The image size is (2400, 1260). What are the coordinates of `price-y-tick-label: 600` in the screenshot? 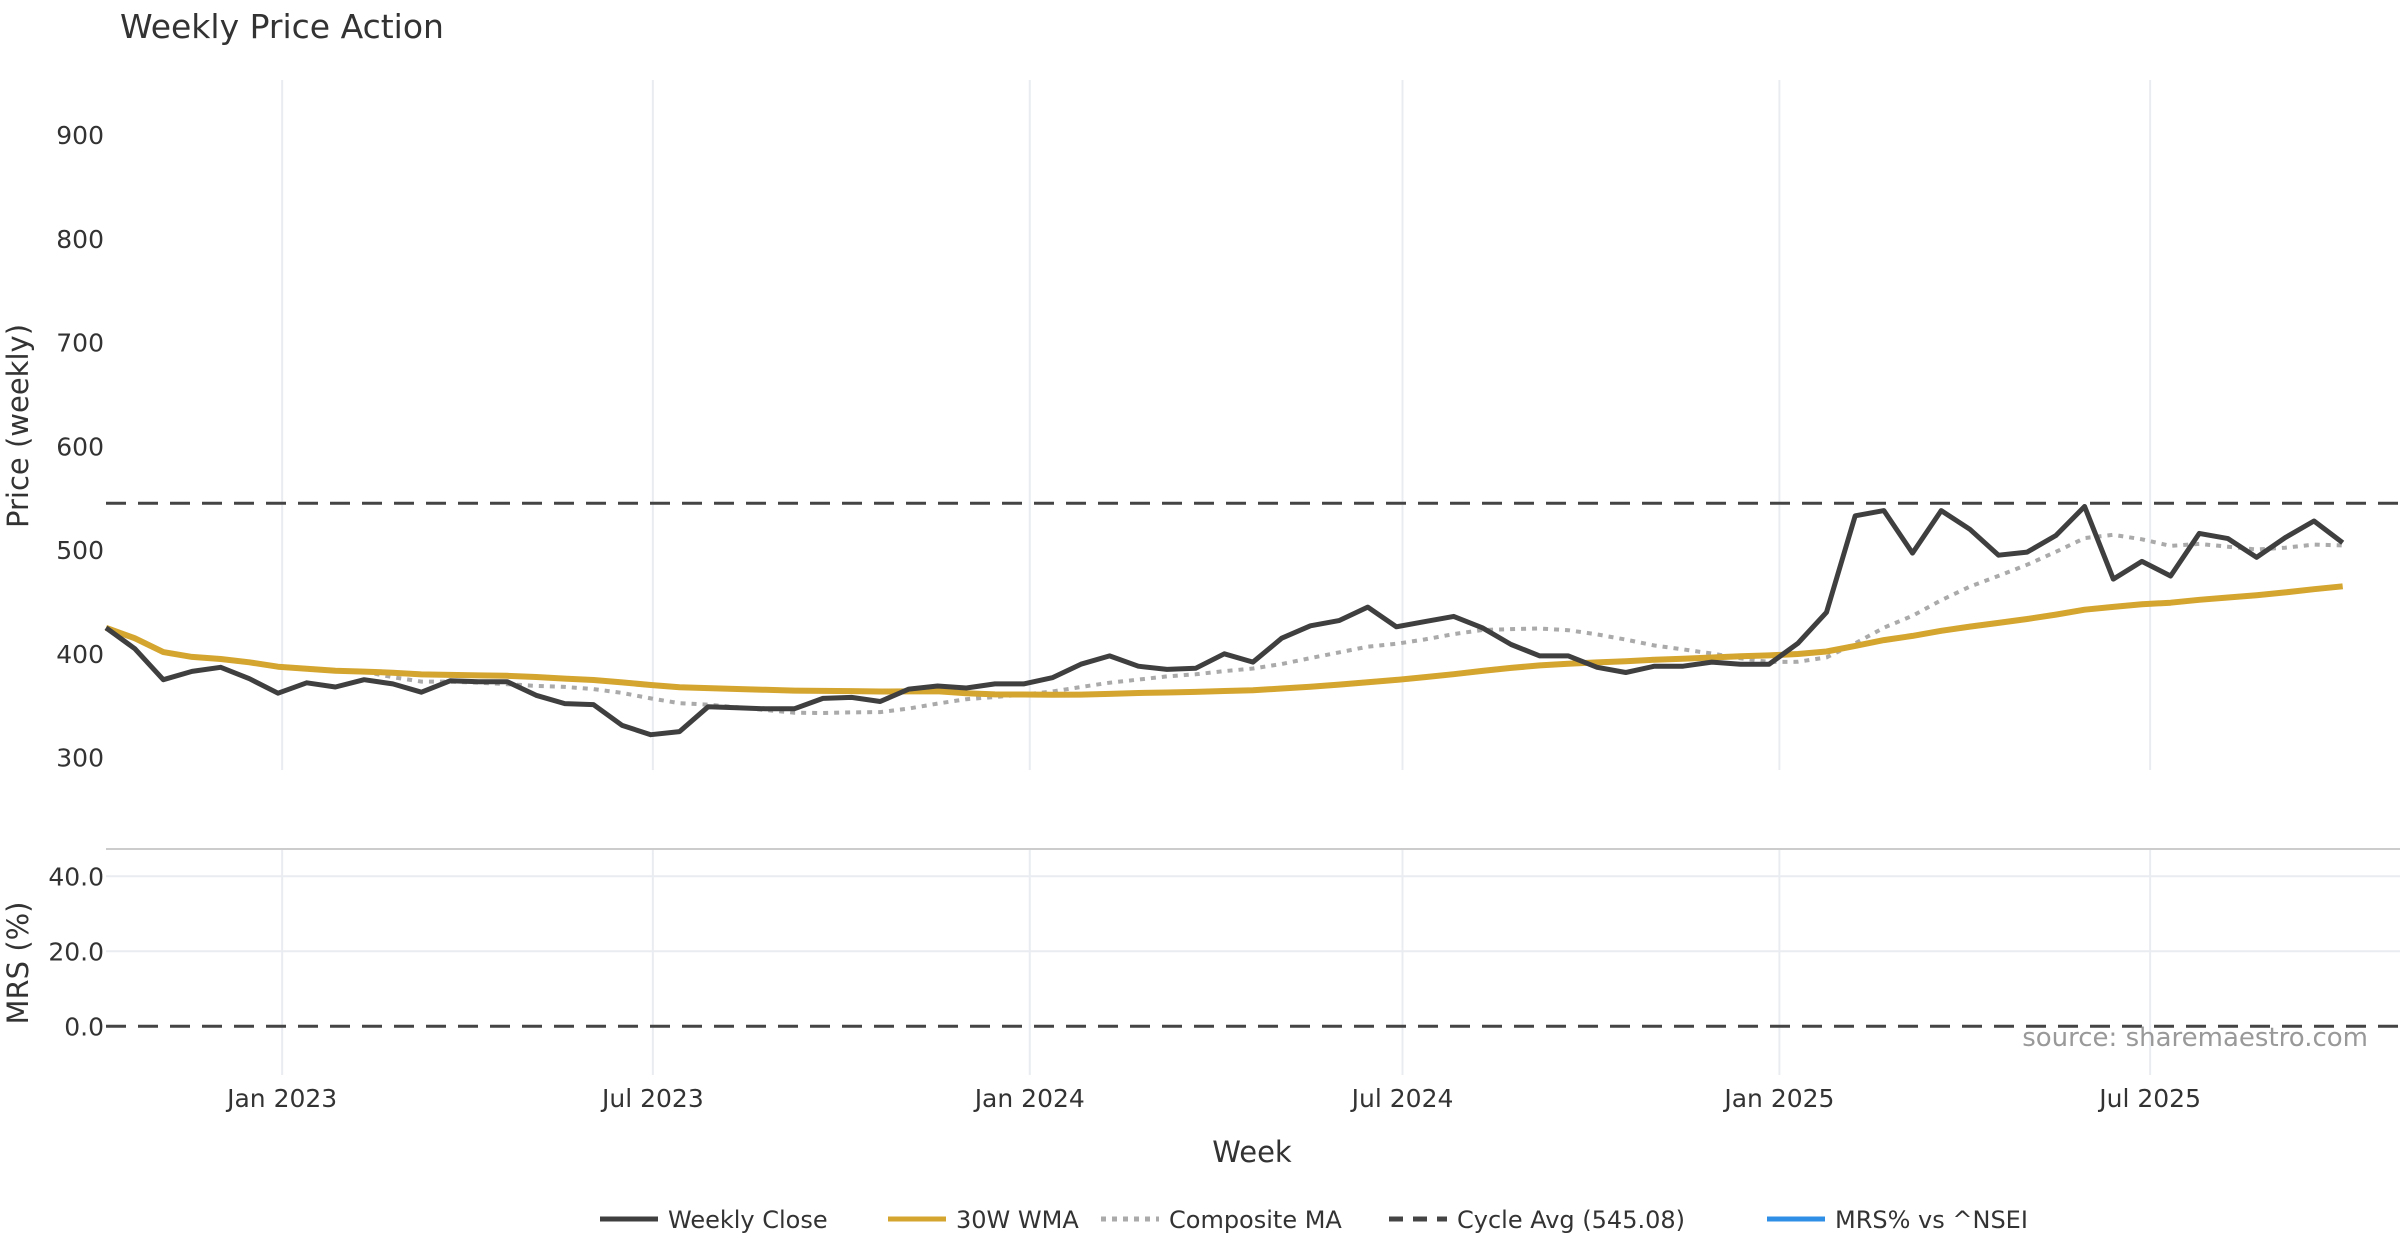 It's located at (80, 446).